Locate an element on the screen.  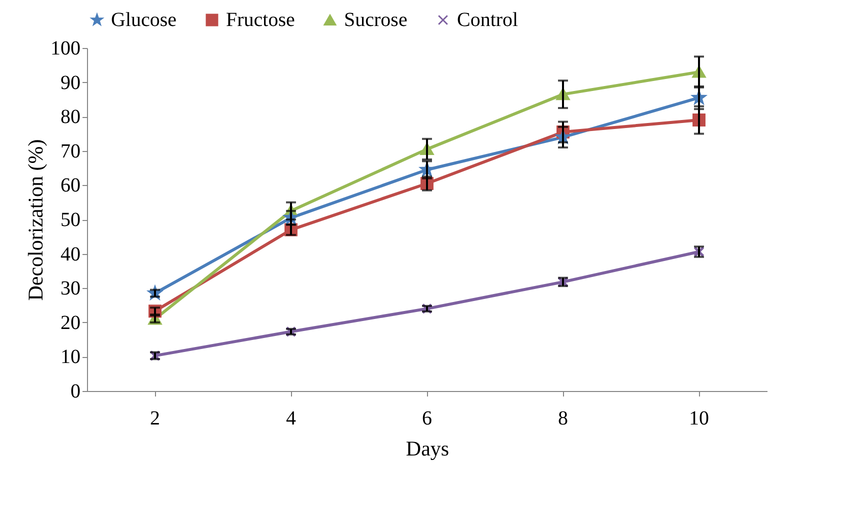
x-tick-label: 8 is located at coordinates (563, 419).